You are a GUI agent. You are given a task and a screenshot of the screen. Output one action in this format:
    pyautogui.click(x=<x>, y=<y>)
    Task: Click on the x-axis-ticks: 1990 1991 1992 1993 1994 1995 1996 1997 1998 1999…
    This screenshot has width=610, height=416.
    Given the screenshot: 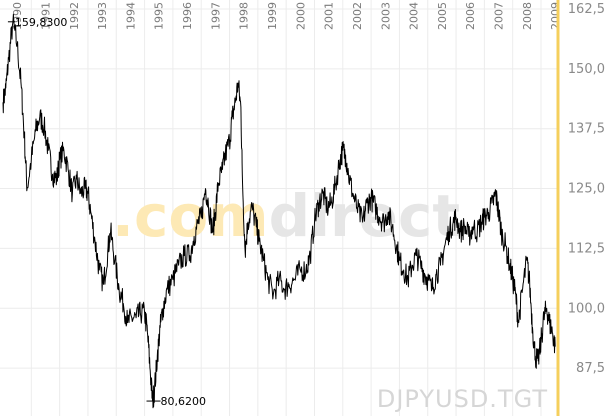 What is the action you would take?
    pyautogui.click(x=286, y=16)
    